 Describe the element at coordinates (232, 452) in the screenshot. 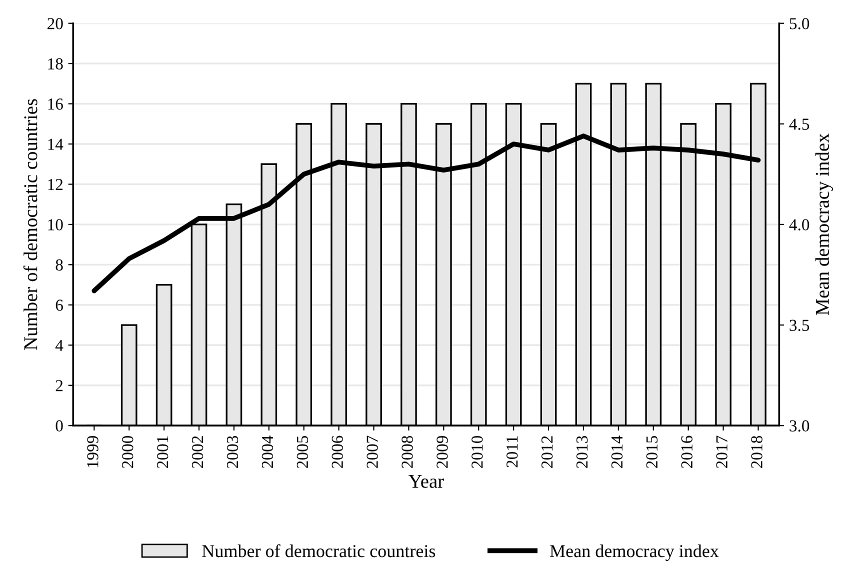

I see `x-tick-label: 2003` at that location.